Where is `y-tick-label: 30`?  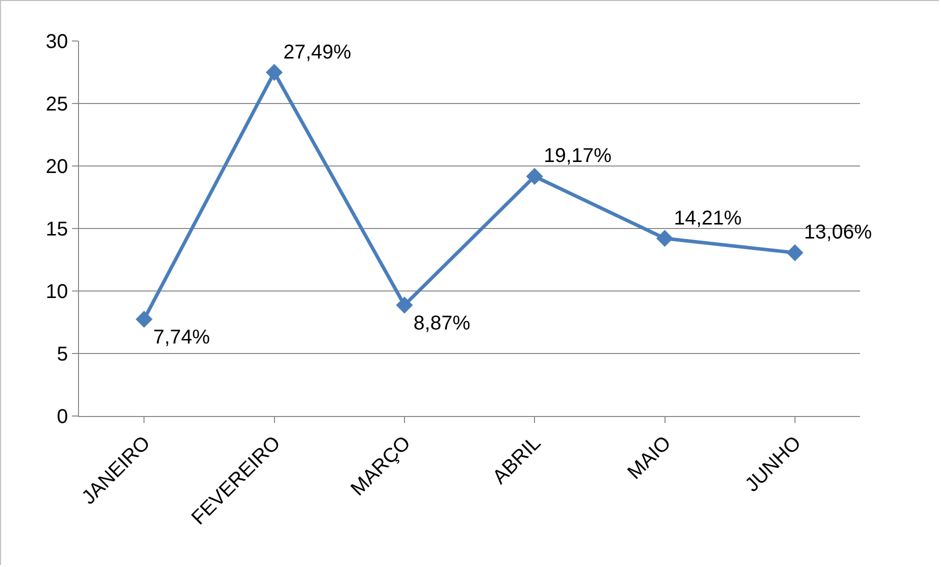
y-tick-label: 30 is located at coordinates (57, 42).